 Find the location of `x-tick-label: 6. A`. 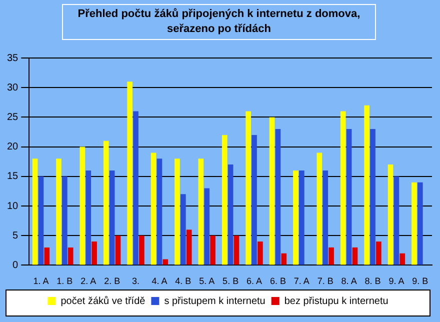

x-tick-label: 6. A is located at coordinates (254, 281).